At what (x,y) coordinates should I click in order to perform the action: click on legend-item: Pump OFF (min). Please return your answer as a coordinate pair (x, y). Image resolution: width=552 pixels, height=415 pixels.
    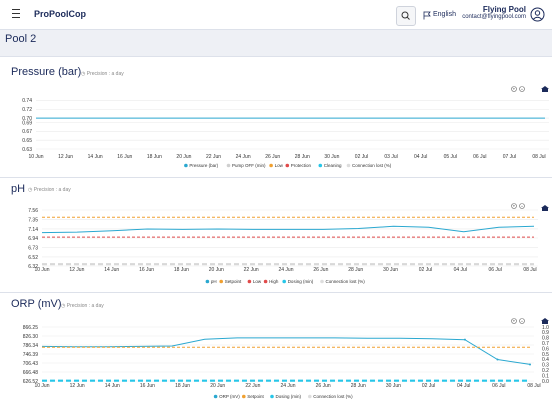
    Looking at the image, I should click on (249, 165).